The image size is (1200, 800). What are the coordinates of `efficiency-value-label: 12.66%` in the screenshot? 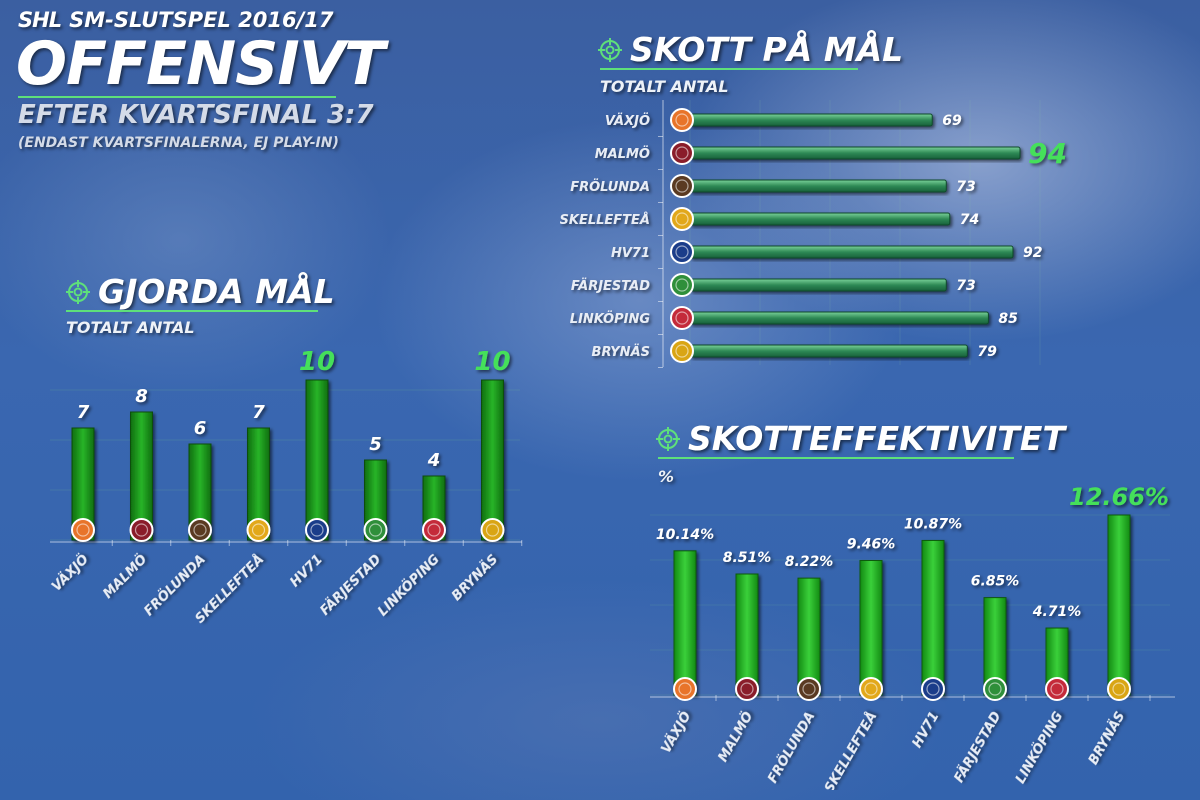 It's located at (1119, 497).